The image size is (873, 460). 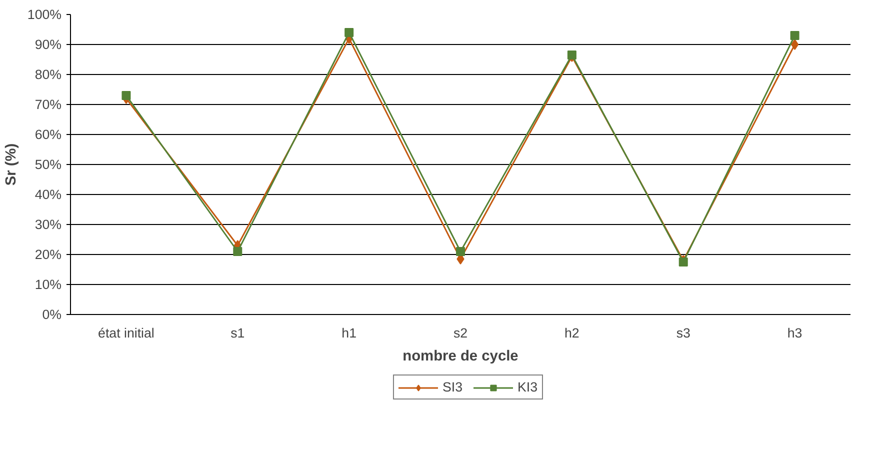 I want to click on y-axis-title: Sr (%), so click(x=11, y=164).